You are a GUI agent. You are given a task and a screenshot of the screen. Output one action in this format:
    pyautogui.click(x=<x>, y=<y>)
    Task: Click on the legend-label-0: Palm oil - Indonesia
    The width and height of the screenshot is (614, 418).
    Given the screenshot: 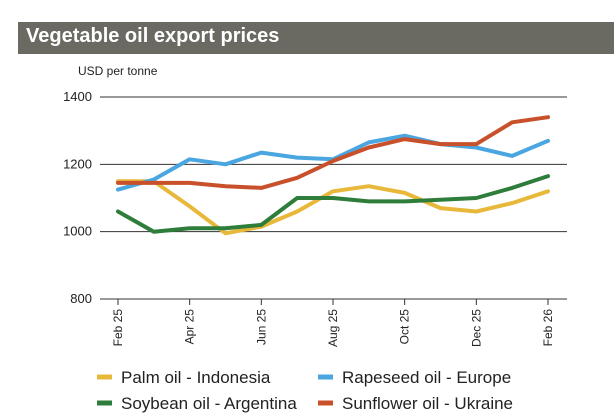 What is the action you would take?
    pyautogui.click(x=196, y=377)
    